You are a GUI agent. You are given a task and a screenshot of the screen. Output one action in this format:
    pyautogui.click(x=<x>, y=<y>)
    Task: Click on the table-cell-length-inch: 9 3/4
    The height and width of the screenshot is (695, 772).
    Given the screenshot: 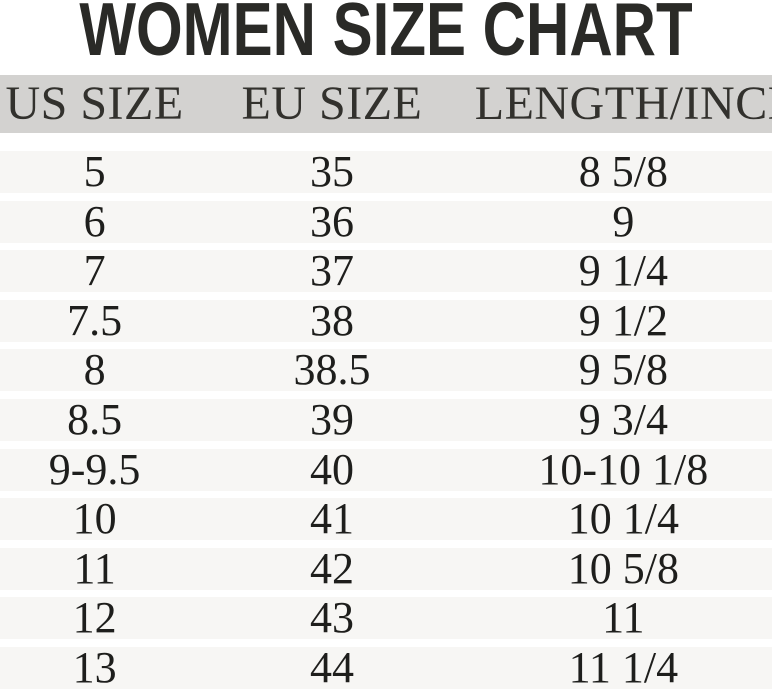 What is the action you would take?
    pyautogui.click(x=623, y=419)
    